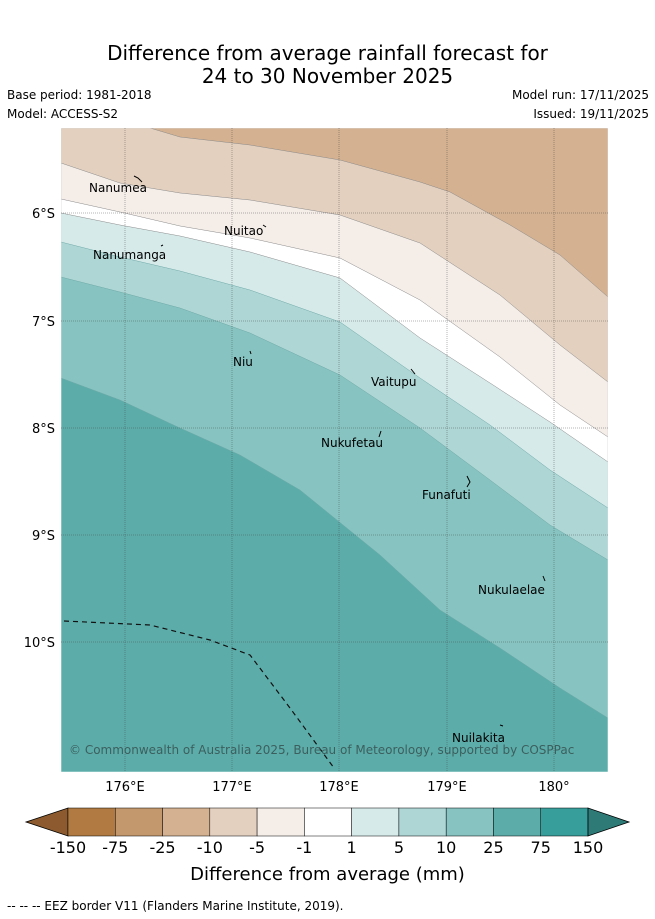  Describe the element at coordinates (478, 738) in the screenshot. I see `island-label-nuilakita: Nuilakita` at that location.